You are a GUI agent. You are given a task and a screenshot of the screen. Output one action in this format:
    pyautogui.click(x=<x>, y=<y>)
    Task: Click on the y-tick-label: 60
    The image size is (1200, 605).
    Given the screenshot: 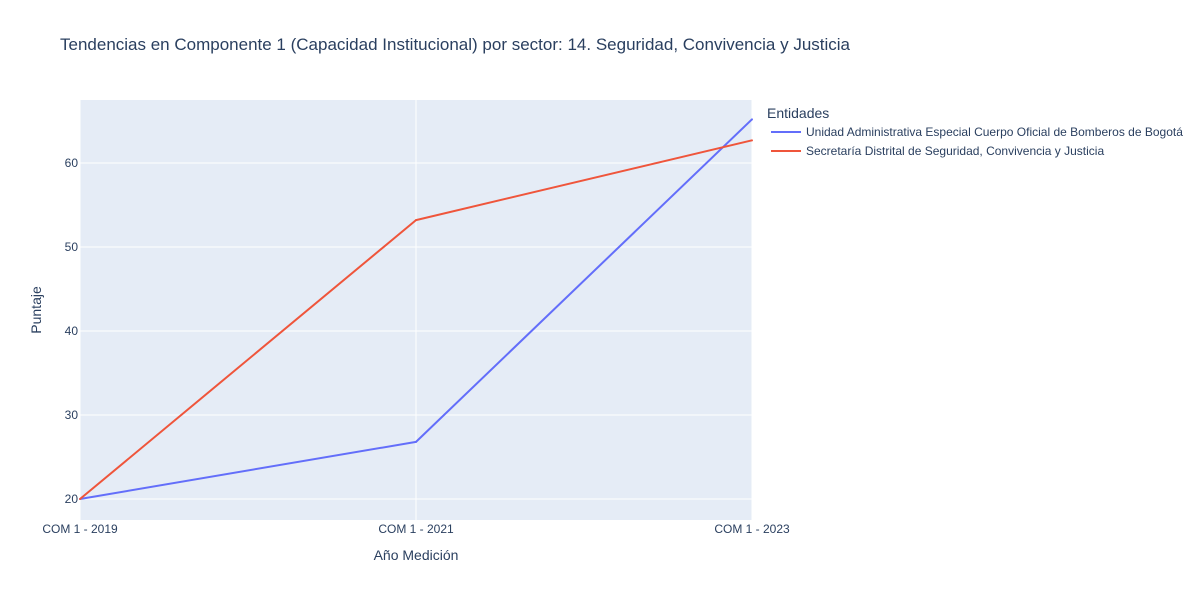 What is the action you would take?
    pyautogui.click(x=72, y=163)
    